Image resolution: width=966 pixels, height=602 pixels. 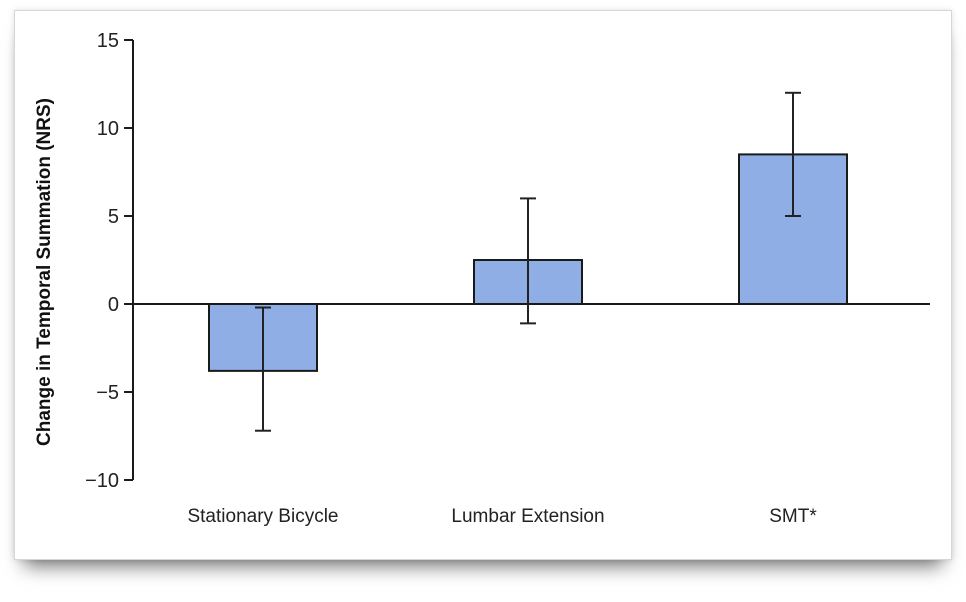 What do you see at coordinates (113, 217) in the screenshot?
I see `y-tick-label: 5` at bounding box center [113, 217].